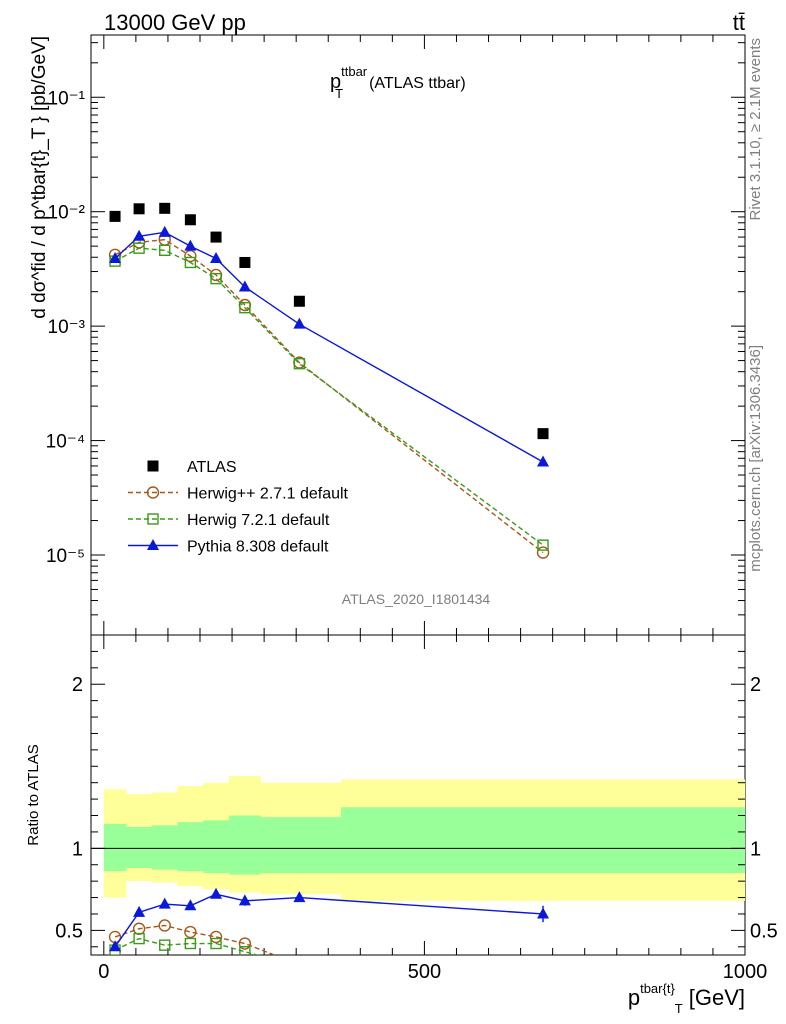 The height and width of the screenshot is (1024, 786). Describe the element at coordinates (67, 327) in the screenshot. I see `main-y-tick-label: 10⁻³` at that location.